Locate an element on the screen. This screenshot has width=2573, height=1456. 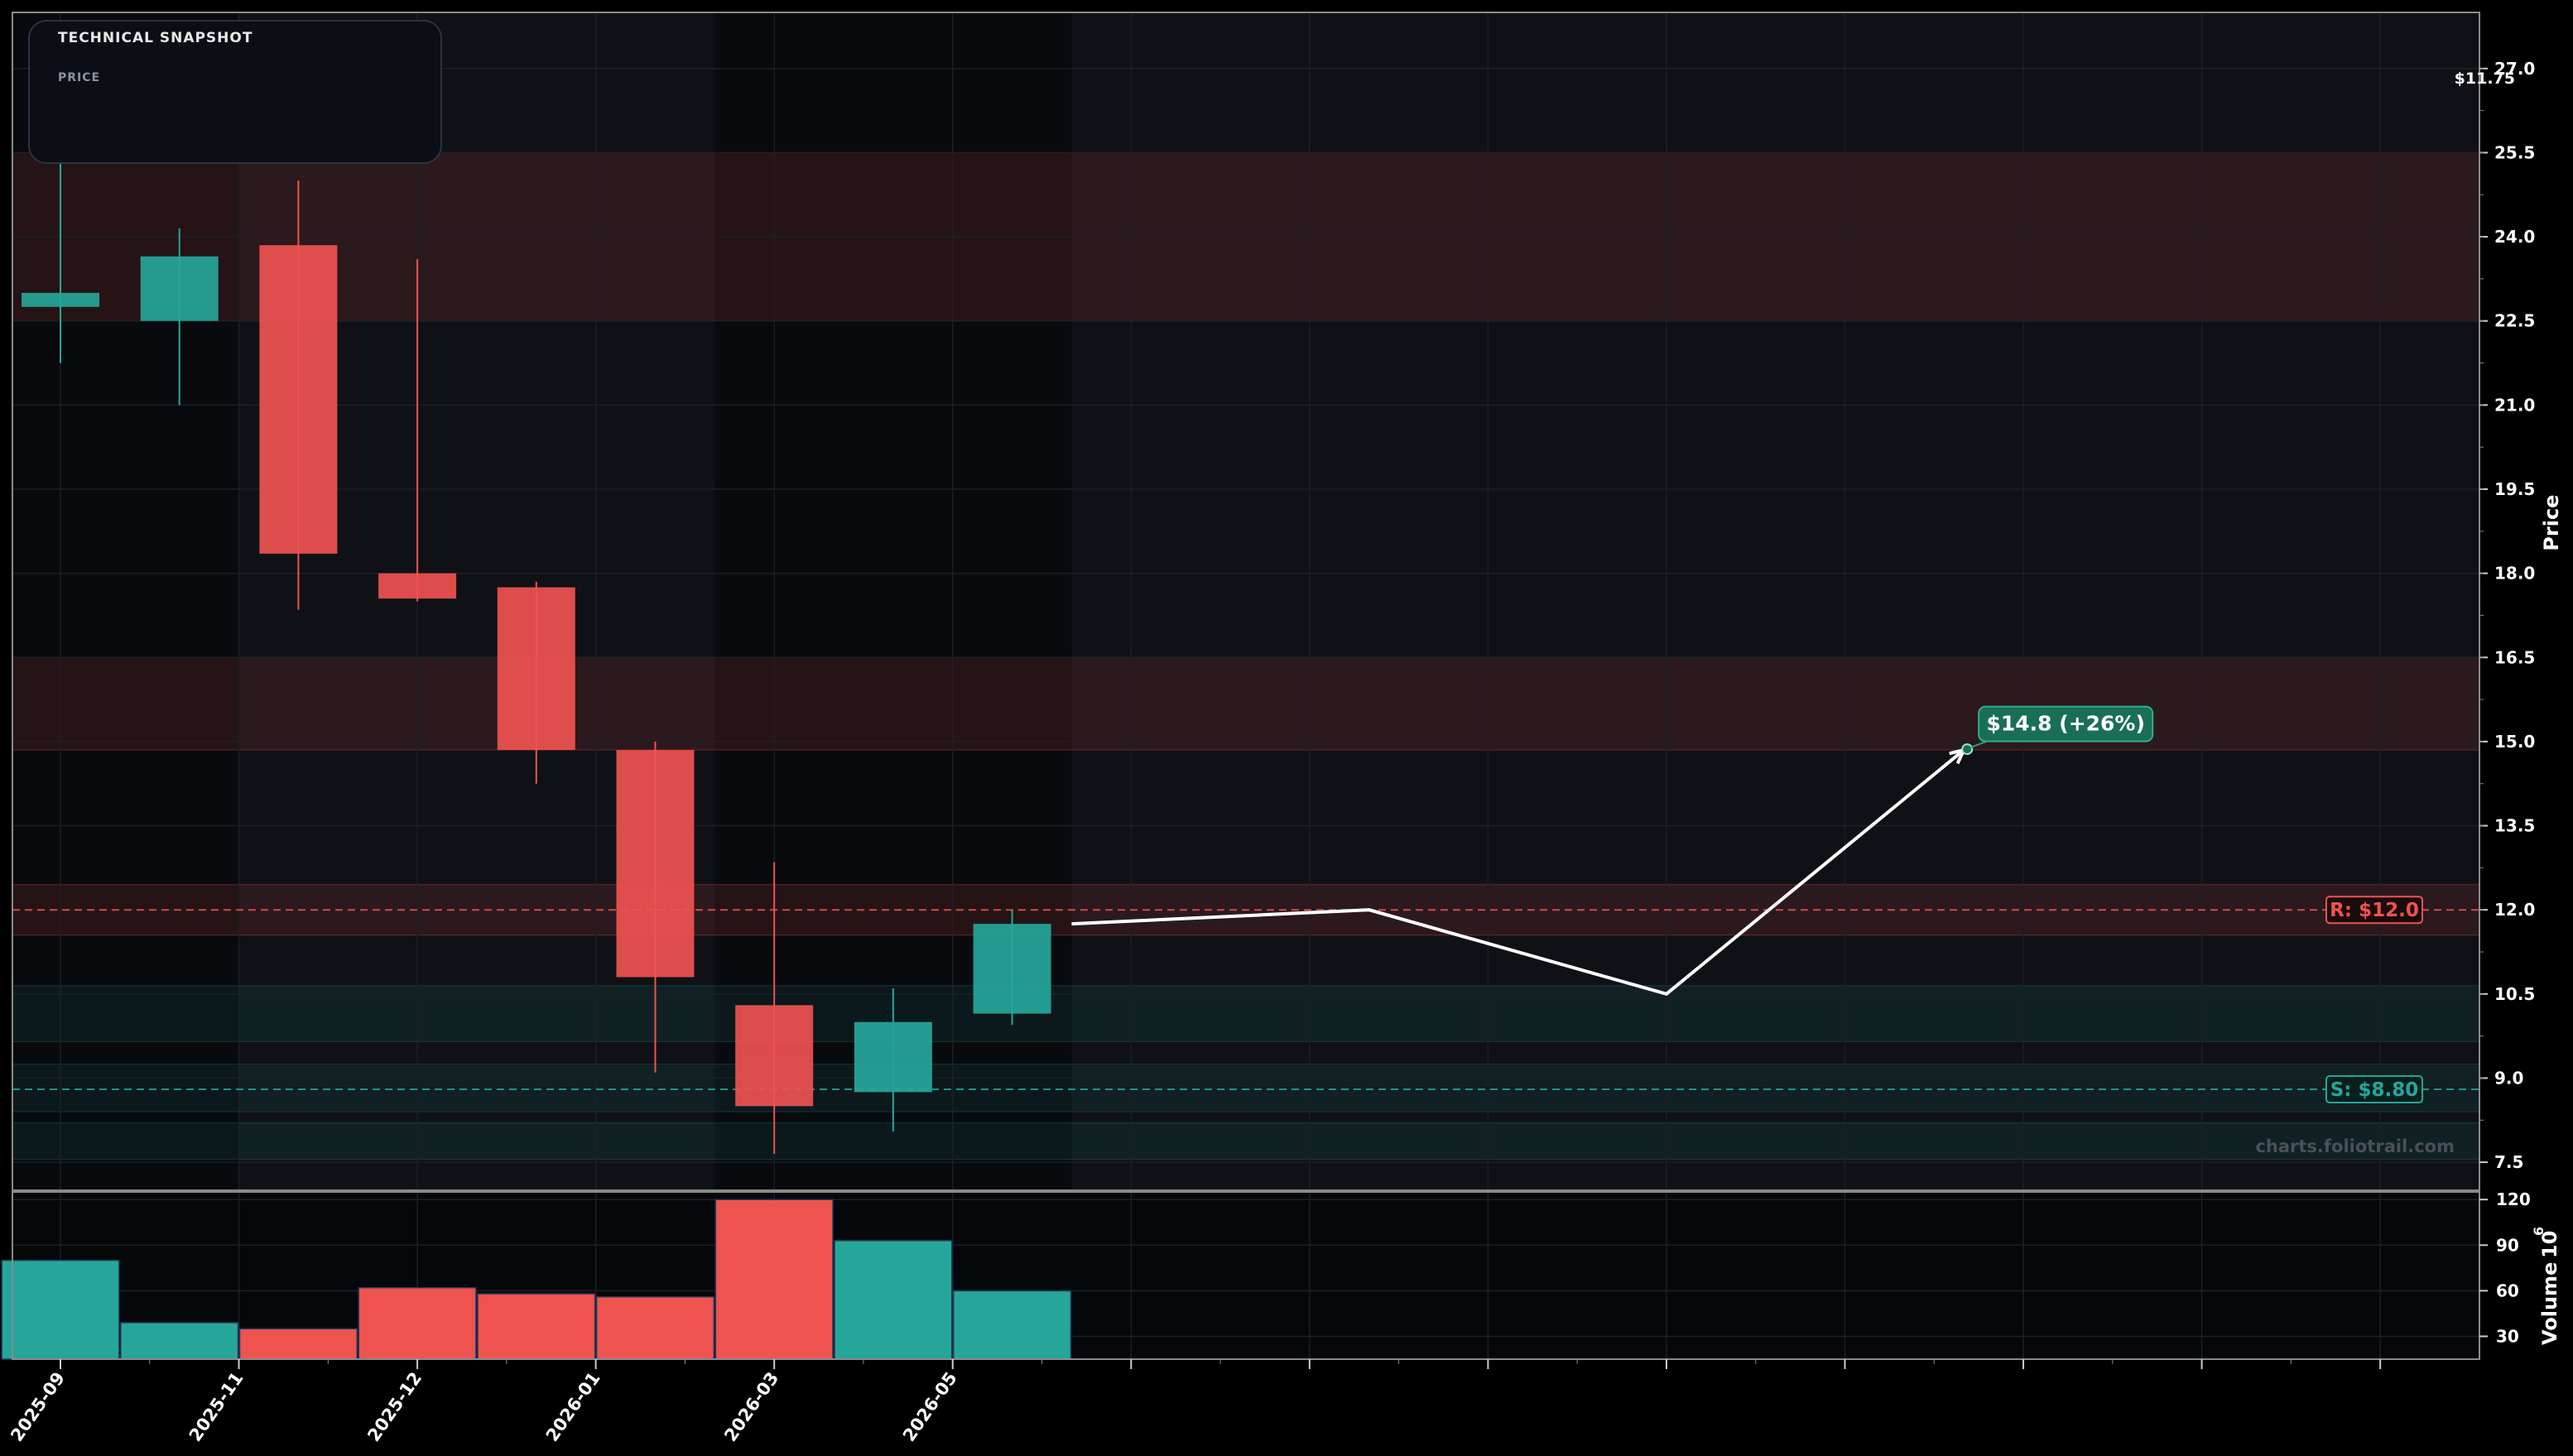
volume-panel-frame is located at coordinates (1246, 1275).